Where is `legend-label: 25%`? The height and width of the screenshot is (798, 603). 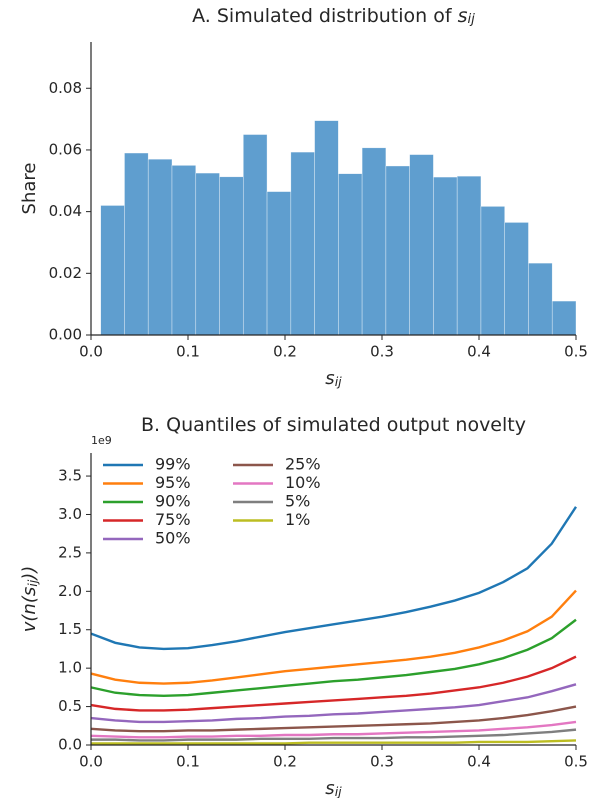
legend-label: 25% is located at coordinates (303, 464).